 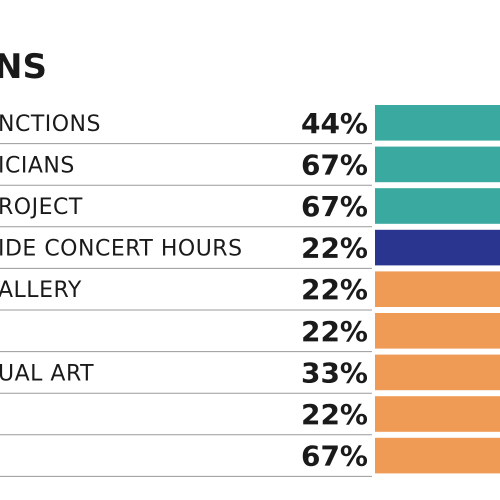 I want to click on category-label: ICIANS, so click(x=37, y=165).